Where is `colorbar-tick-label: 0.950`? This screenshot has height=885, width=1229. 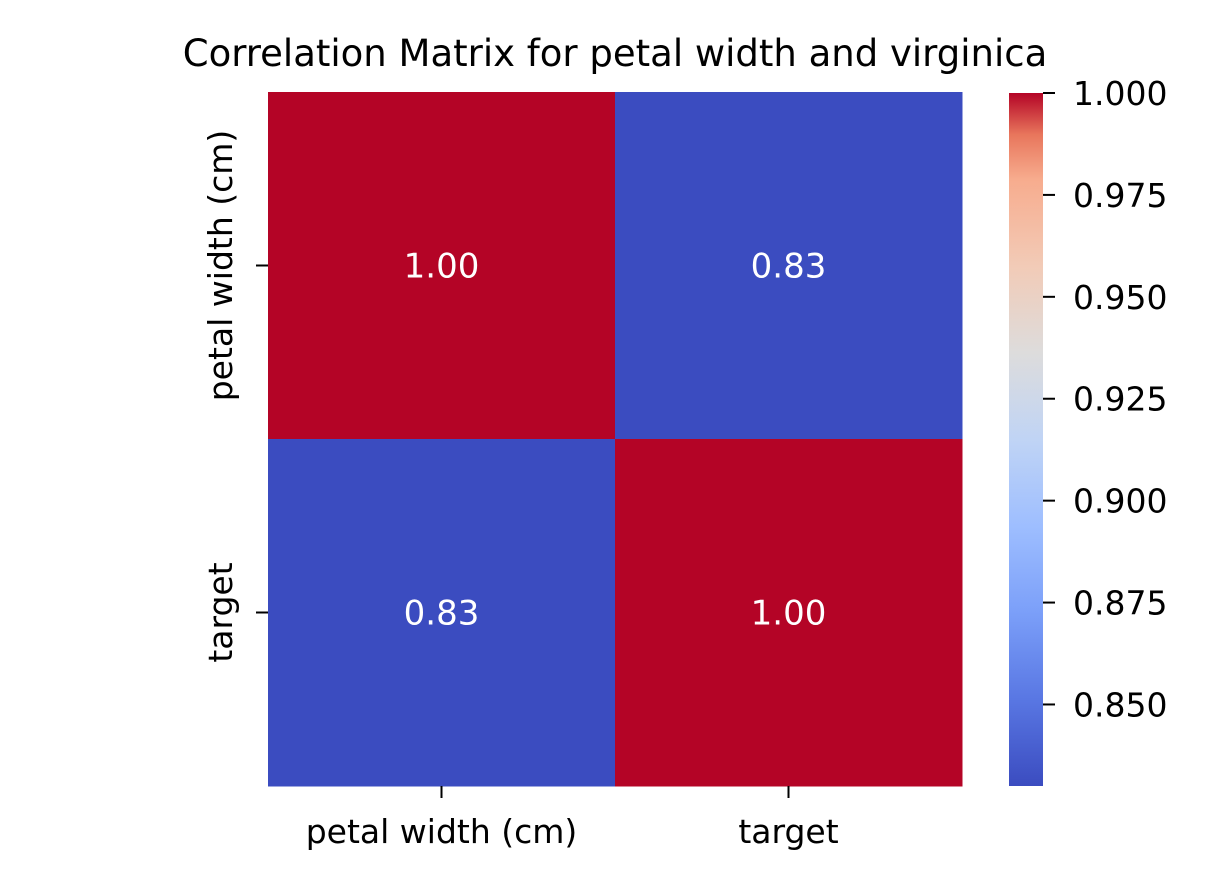
colorbar-tick-label: 0.950 is located at coordinates (1120, 297).